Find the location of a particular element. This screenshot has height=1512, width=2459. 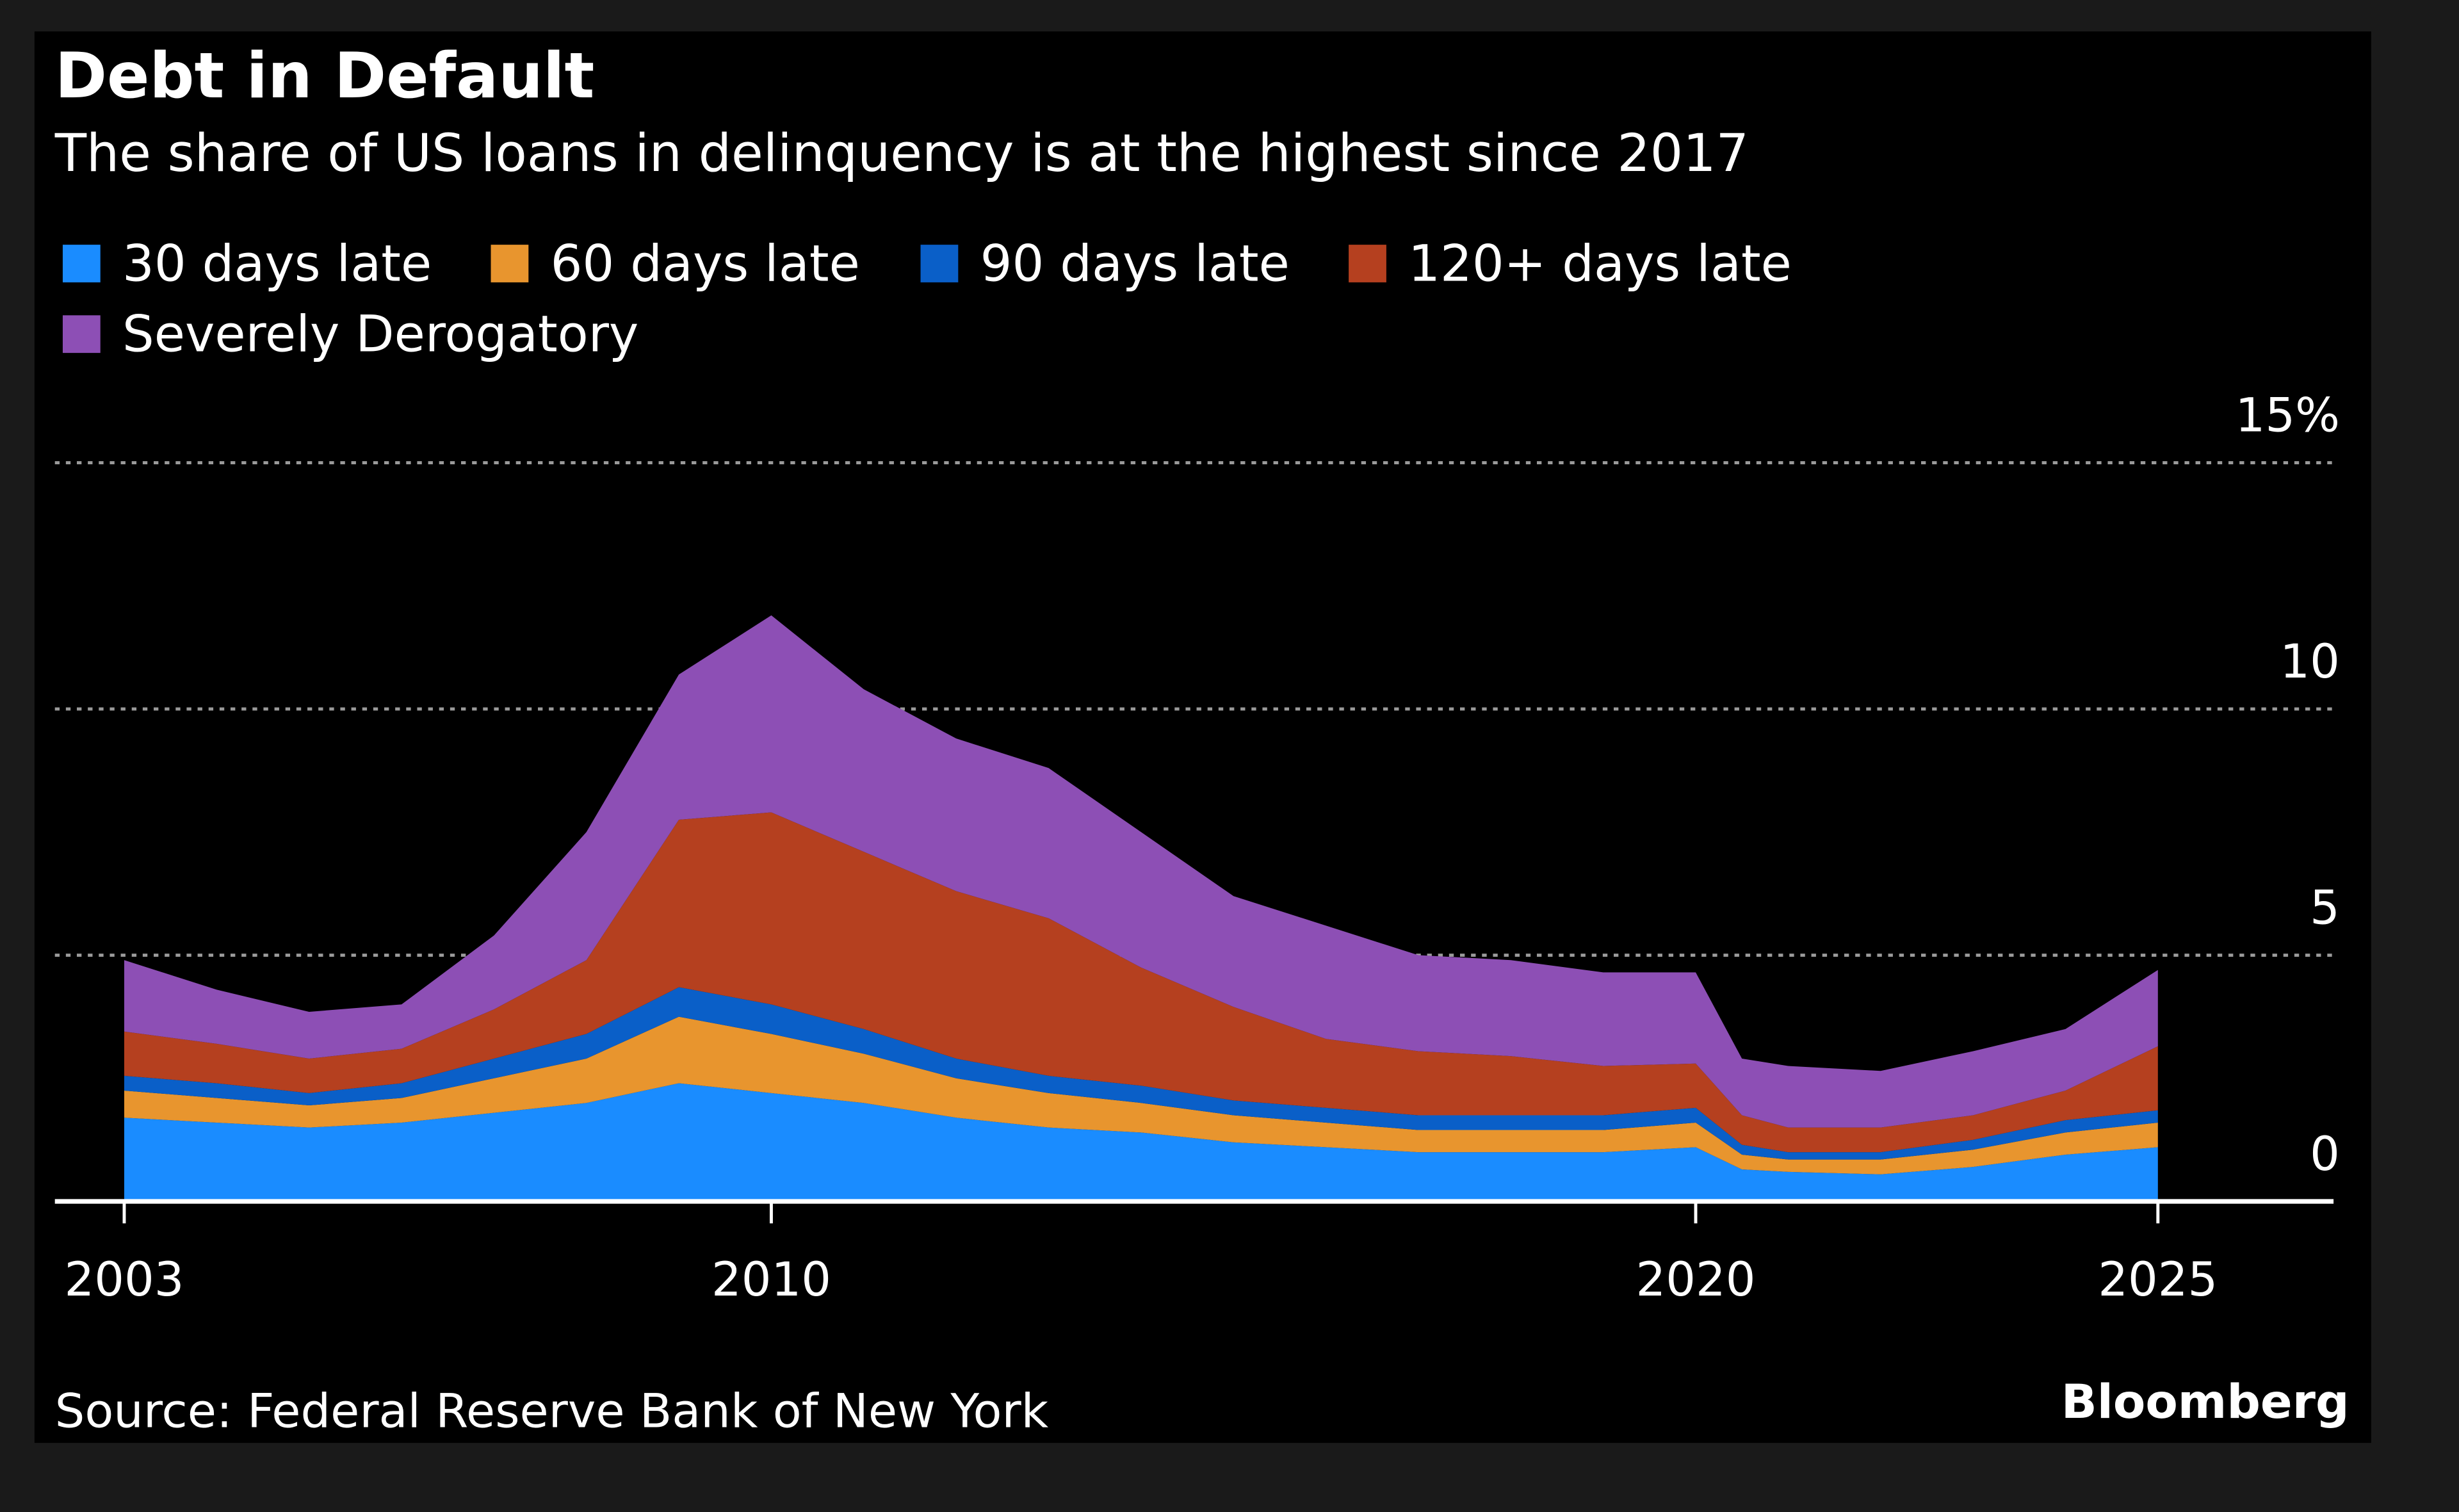

y-tick-label: 10 is located at coordinates (2309, 662).